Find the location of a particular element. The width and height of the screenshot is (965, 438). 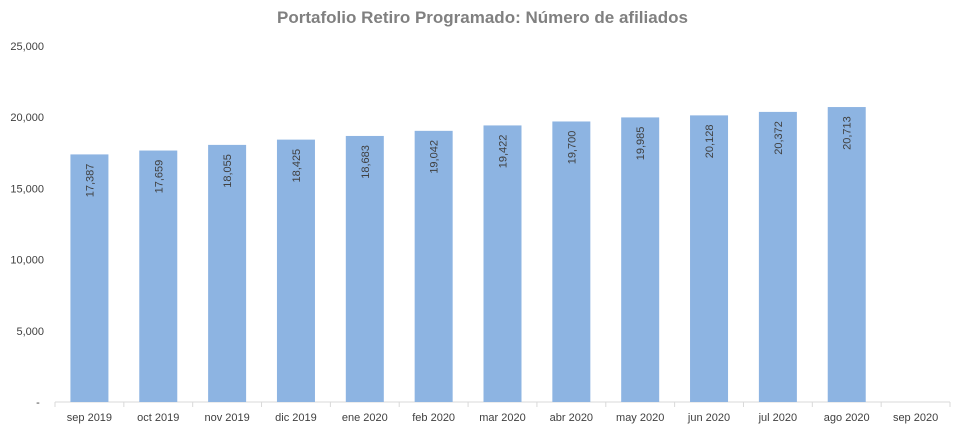

y-tick-label: 25,000 is located at coordinates (27, 47).